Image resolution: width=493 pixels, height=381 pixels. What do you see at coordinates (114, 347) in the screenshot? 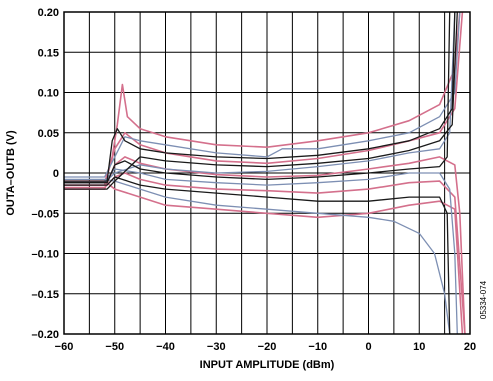
I see `x-tick-label: −50` at bounding box center [114, 347].